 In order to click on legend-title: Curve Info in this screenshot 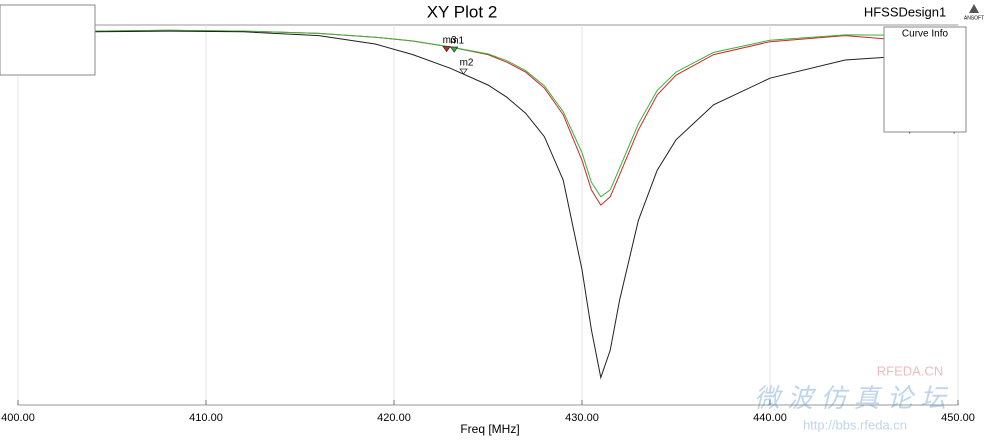, I will do `click(925, 34)`.